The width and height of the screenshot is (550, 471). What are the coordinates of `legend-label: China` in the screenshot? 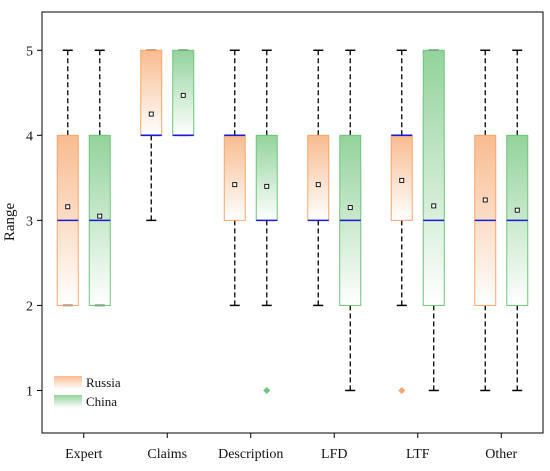 It's located at (101, 401).